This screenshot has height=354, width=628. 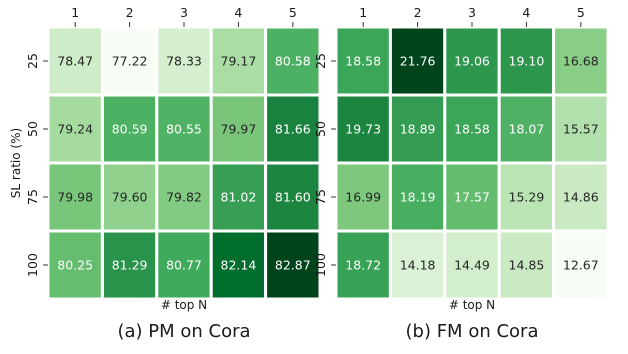 What do you see at coordinates (472, 331) in the screenshot?
I see `panel-caption: (b) FM on Cora` at bounding box center [472, 331].